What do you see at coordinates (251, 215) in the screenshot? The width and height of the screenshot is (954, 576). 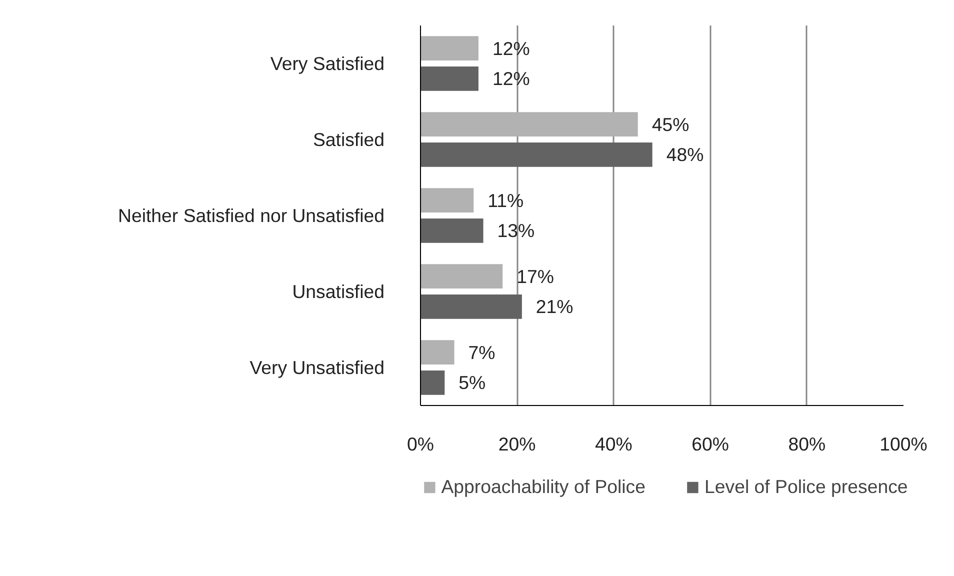 I see `y-tick-label: Neither Satisfied nor Unsatisfied` at bounding box center [251, 215].